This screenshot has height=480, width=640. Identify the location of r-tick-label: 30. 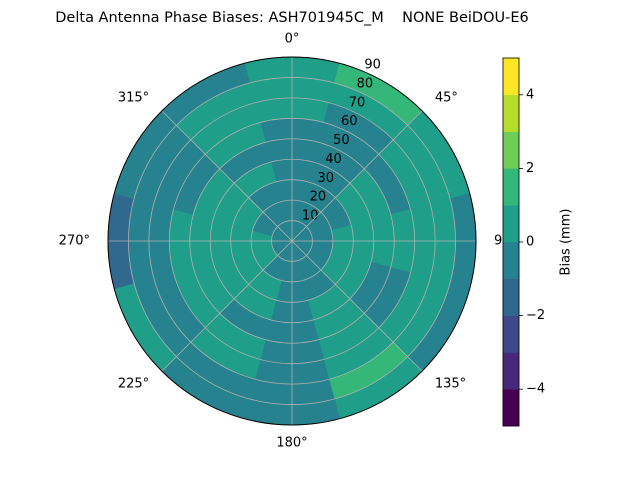
(325, 178).